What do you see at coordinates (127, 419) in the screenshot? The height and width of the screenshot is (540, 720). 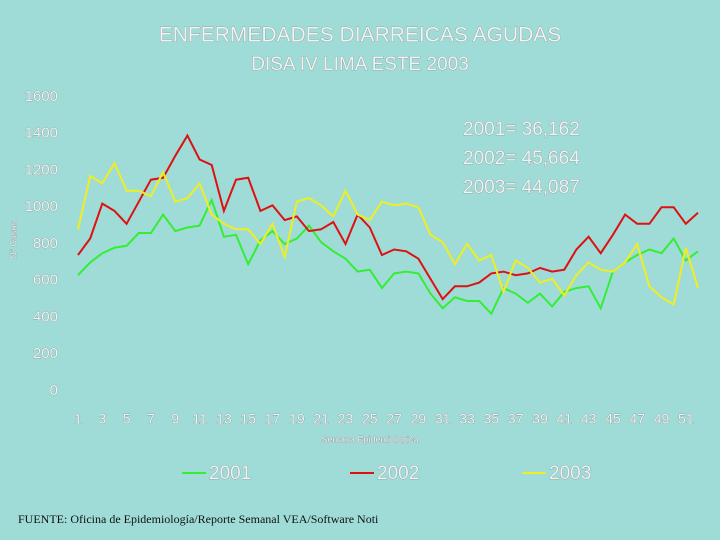 I see `x-tick-label: 5` at bounding box center [127, 419].